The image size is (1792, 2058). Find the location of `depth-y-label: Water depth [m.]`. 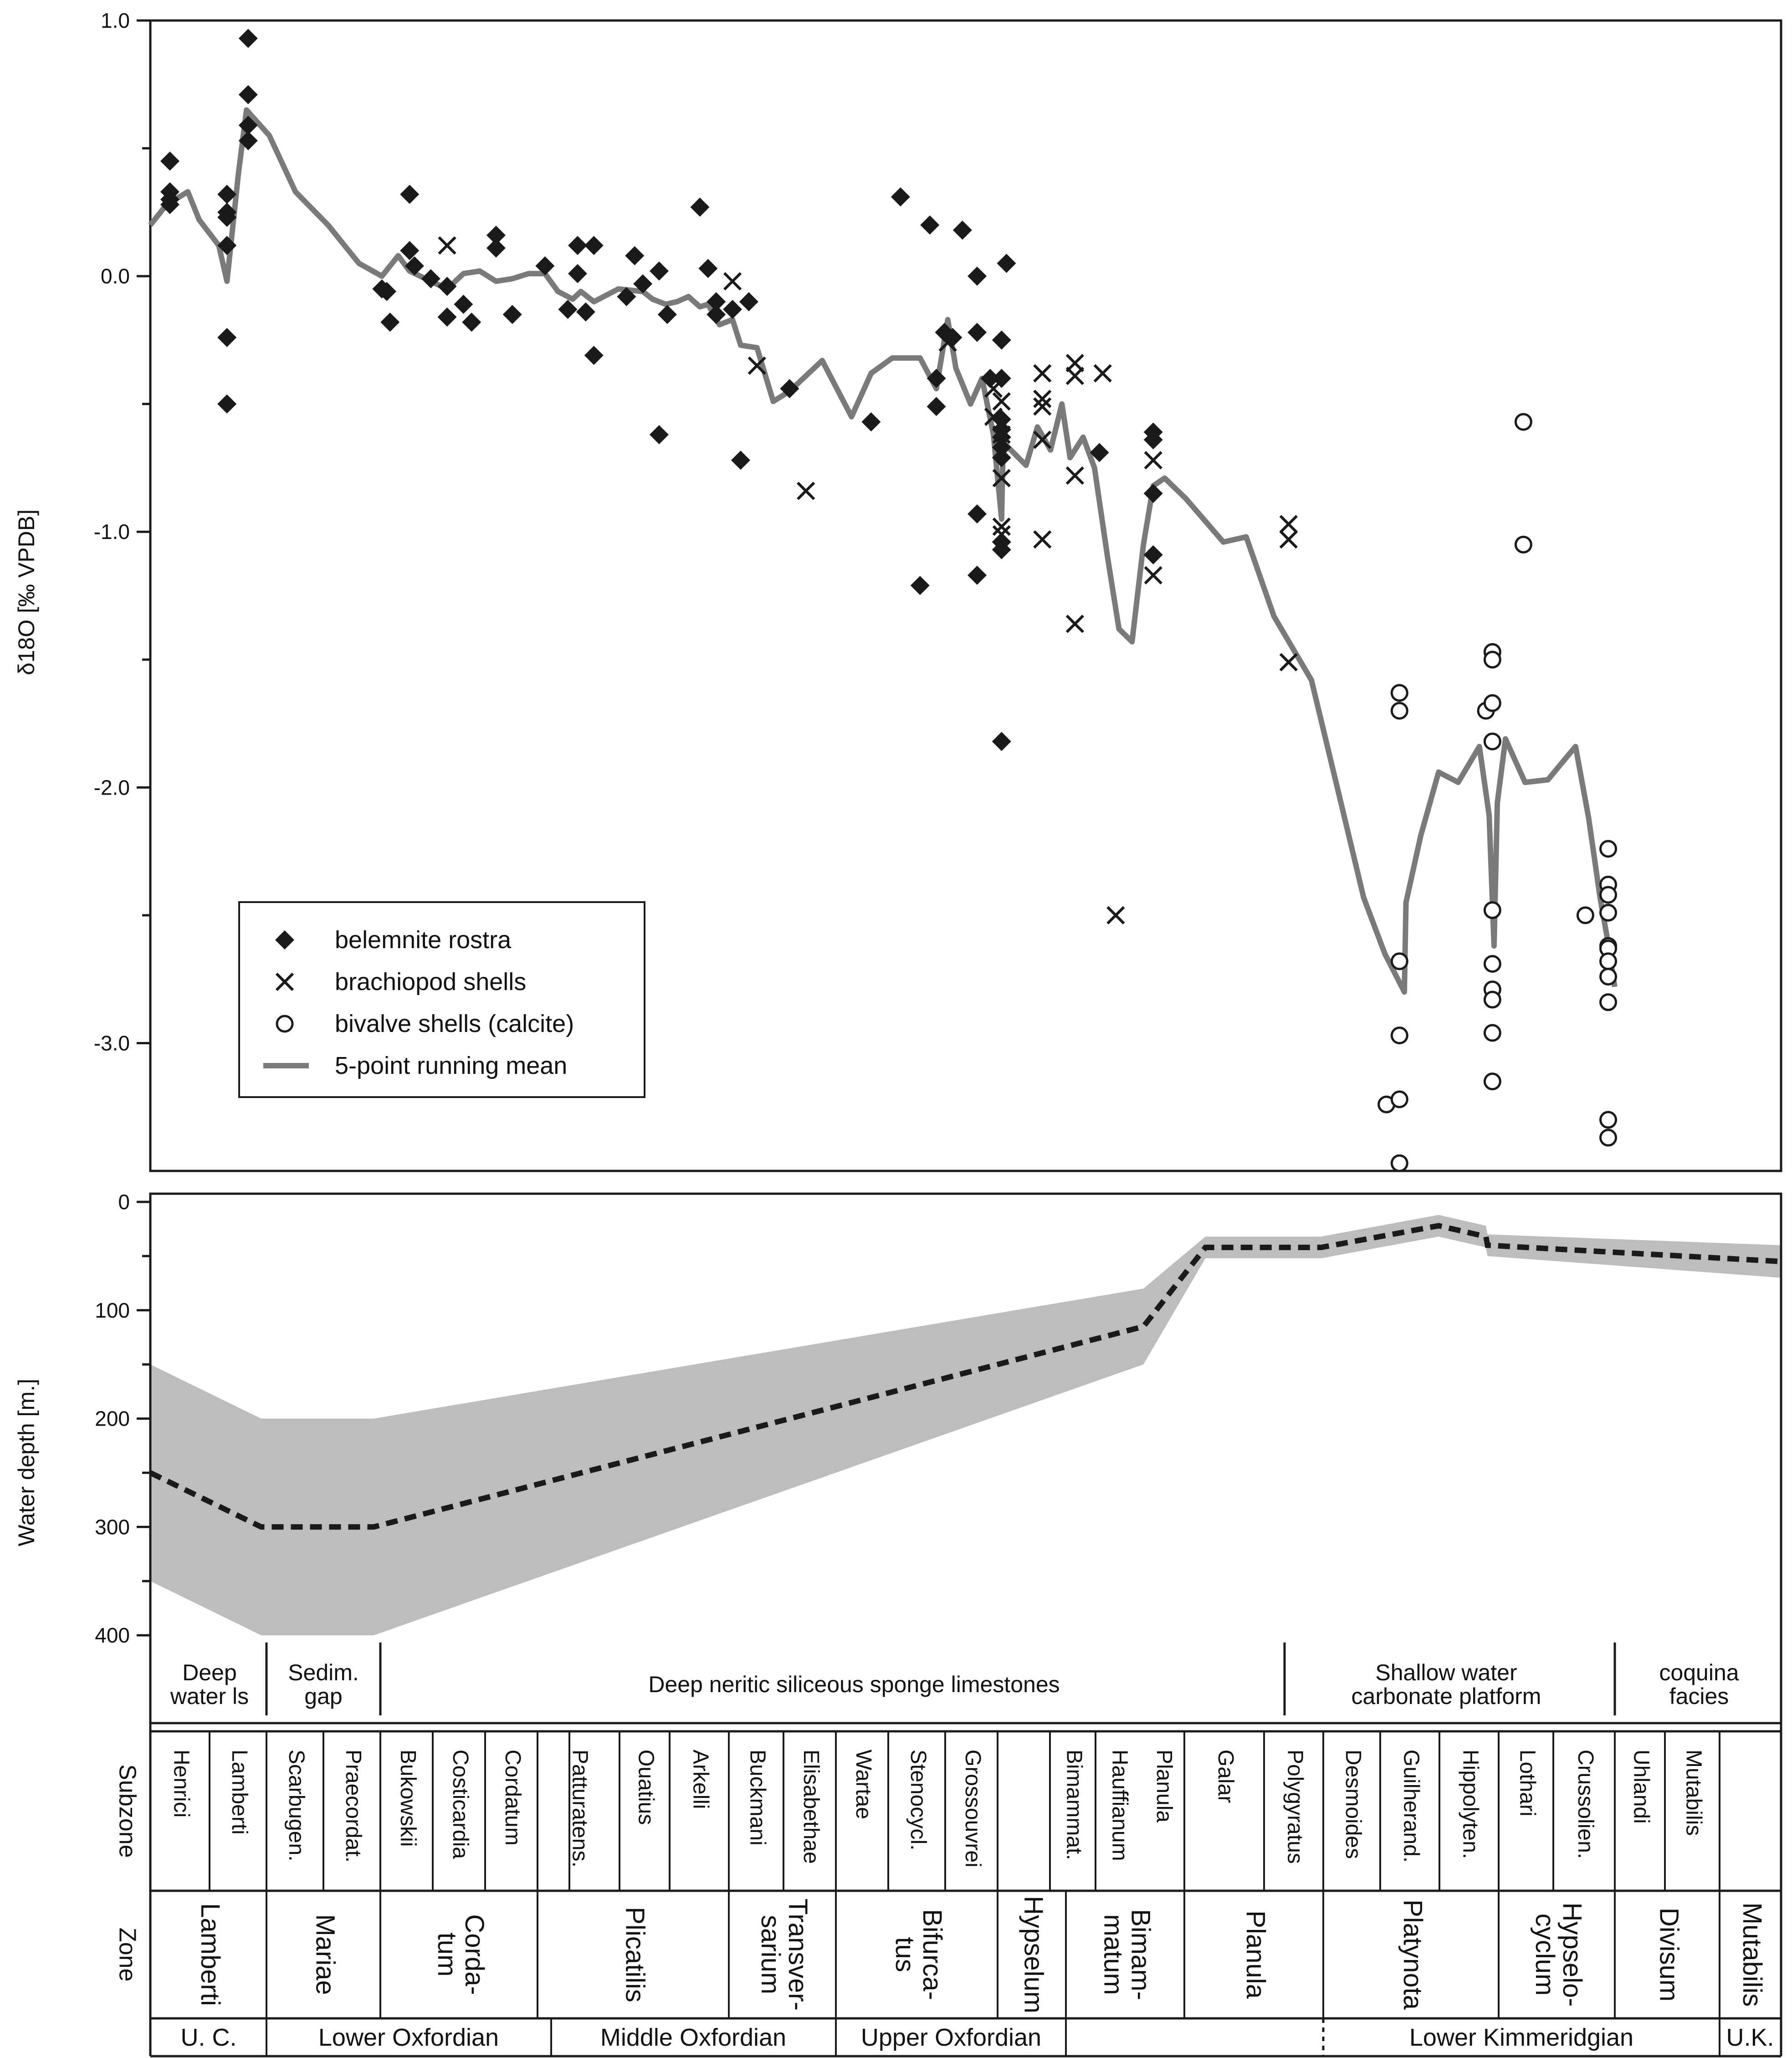

depth-y-label: Water depth [m.] is located at coordinates (26, 1462).